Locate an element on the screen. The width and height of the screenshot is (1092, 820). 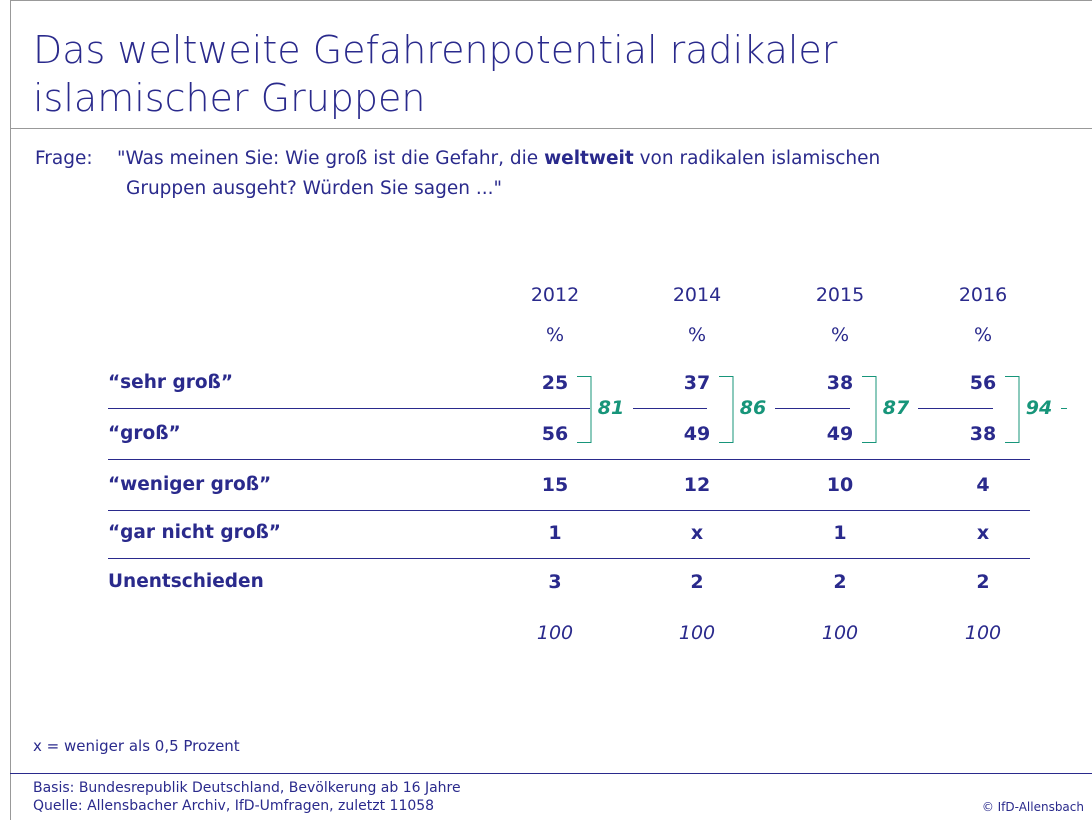
combined-value: 94 is located at coordinates (1039, 408).